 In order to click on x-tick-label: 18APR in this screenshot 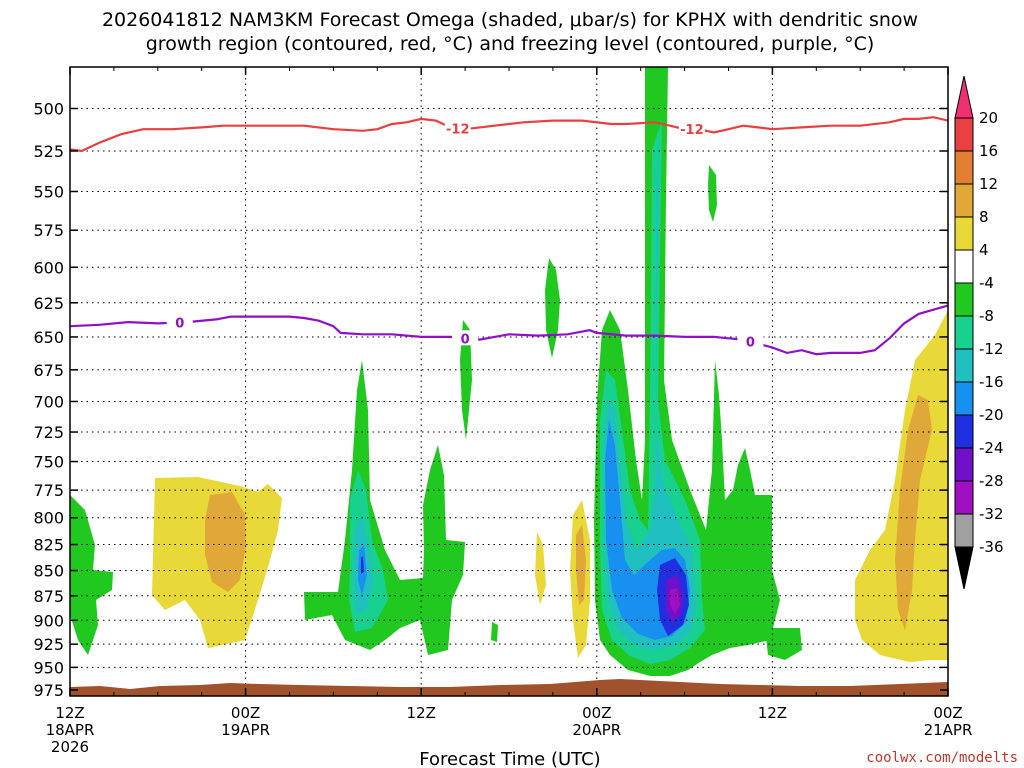, I will do `click(70, 730)`.